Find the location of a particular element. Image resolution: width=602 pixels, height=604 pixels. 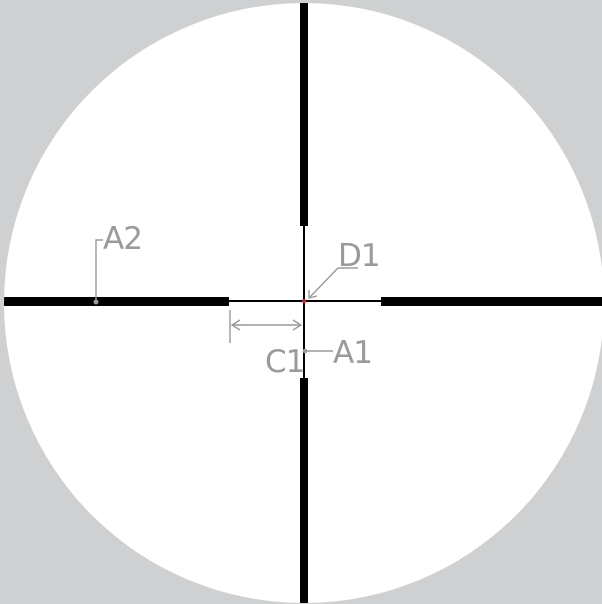

post-top is located at coordinates (304, 114).